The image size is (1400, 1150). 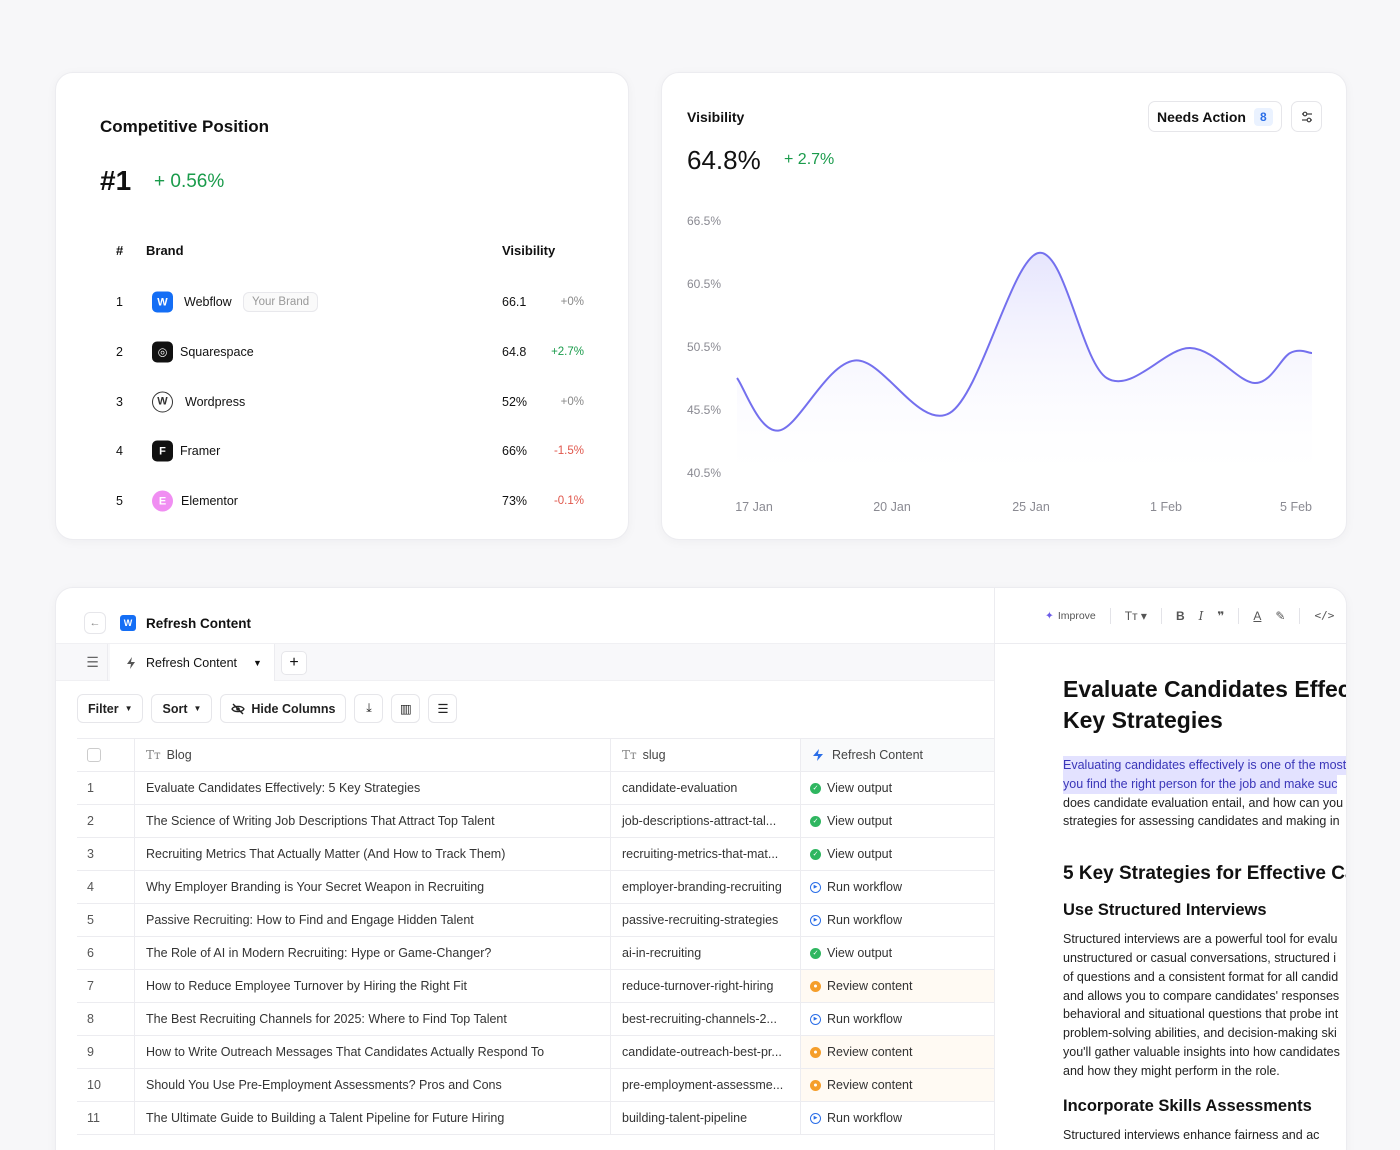 What do you see at coordinates (1070, 616) in the screenshot?
I see `improve-button: ✦ Improve` at bounding box center [1070, 616].